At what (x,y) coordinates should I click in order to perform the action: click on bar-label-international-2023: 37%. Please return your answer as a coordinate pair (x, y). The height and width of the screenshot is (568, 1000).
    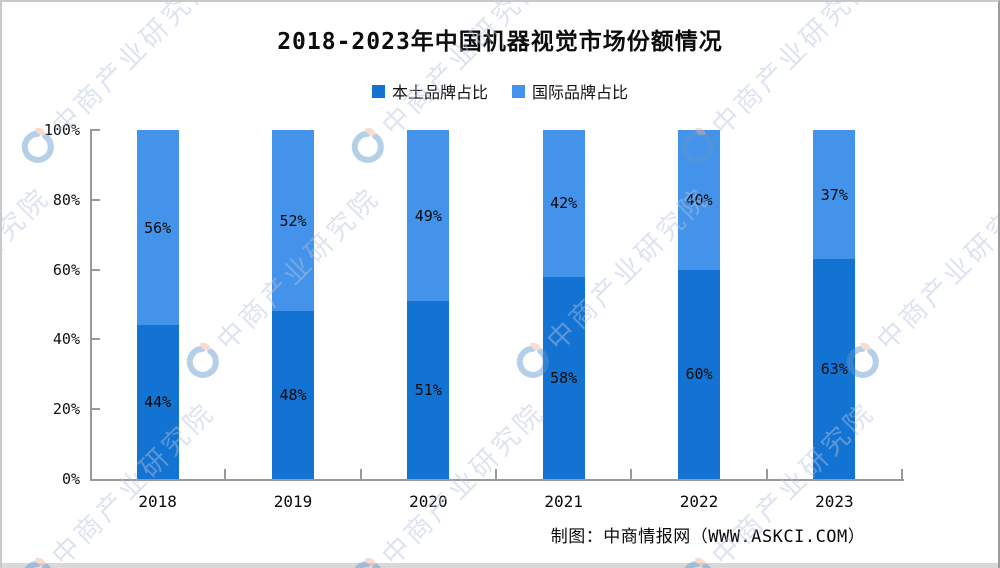
    Looking at the image, I should click on (834, 194).